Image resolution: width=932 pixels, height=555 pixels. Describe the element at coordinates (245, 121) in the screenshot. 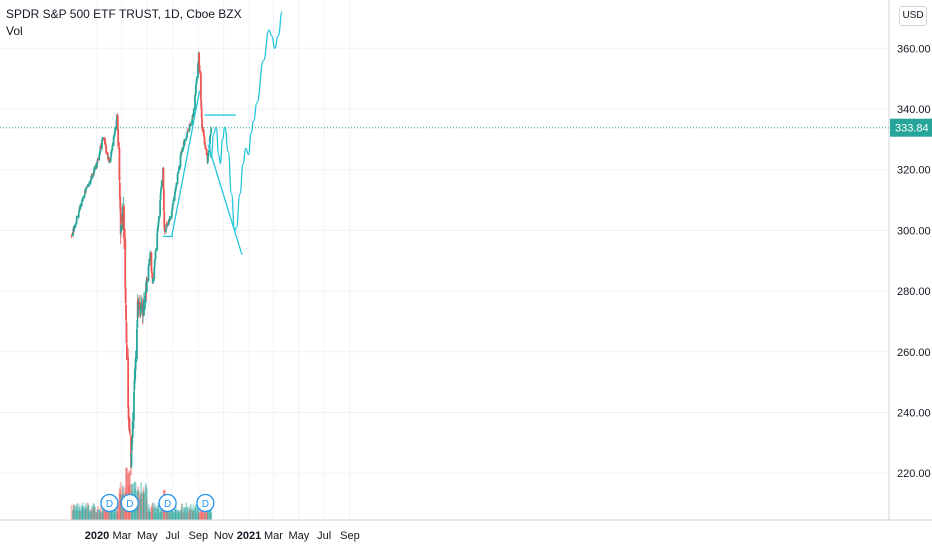

I see `projection-path` at that location.